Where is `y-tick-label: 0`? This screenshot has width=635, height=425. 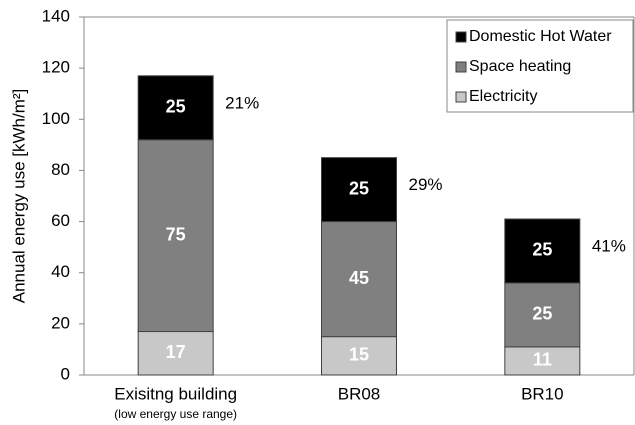
y-tick-label: 0 is located at coordinates (65, 373).